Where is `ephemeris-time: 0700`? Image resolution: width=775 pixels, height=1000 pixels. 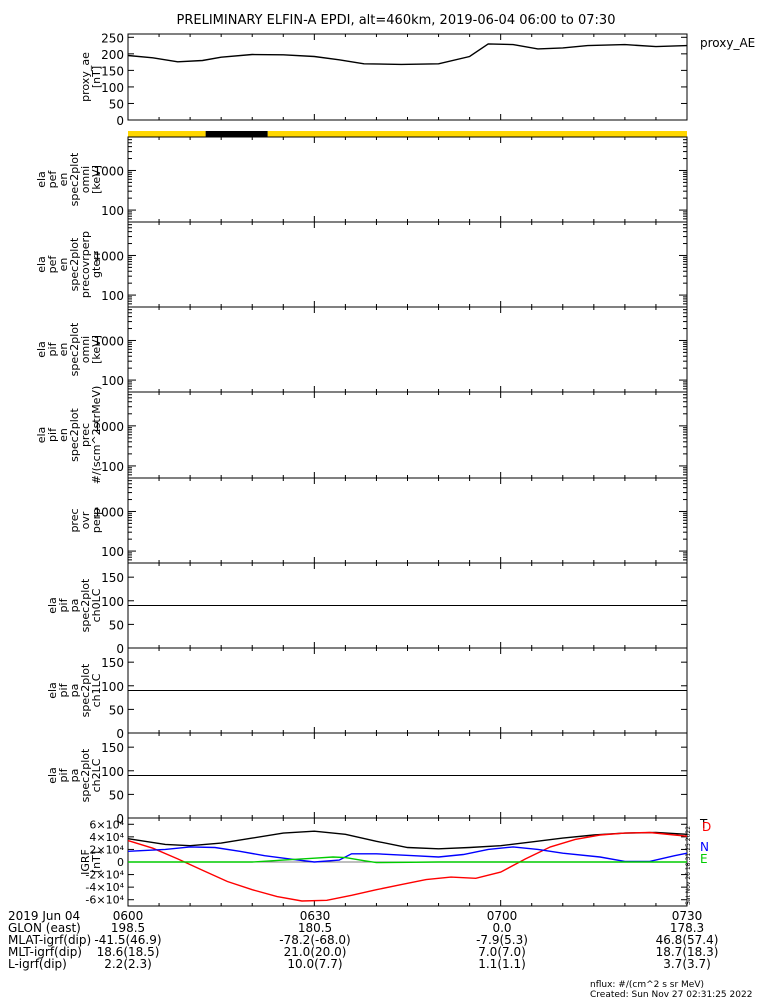 ephemeris-time: 0700 is located at coordinates (502, 916).